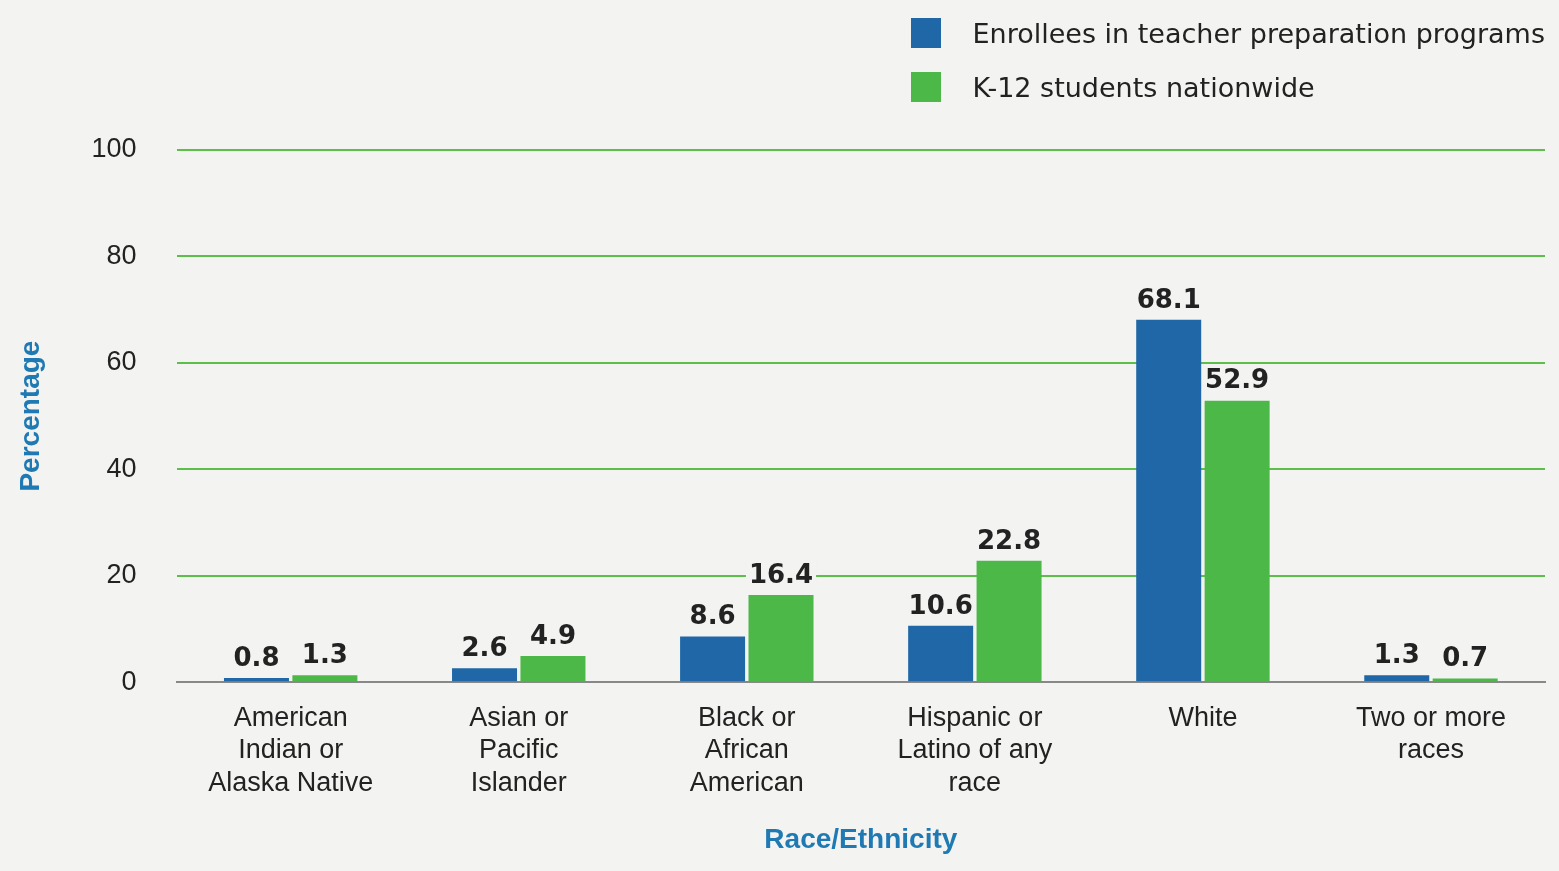 The image size is (1559, 871). What do you see at coordinates (114, 148) in the screenshot?
I see `y-tick-label: 100` at bounding box center [114, 148].